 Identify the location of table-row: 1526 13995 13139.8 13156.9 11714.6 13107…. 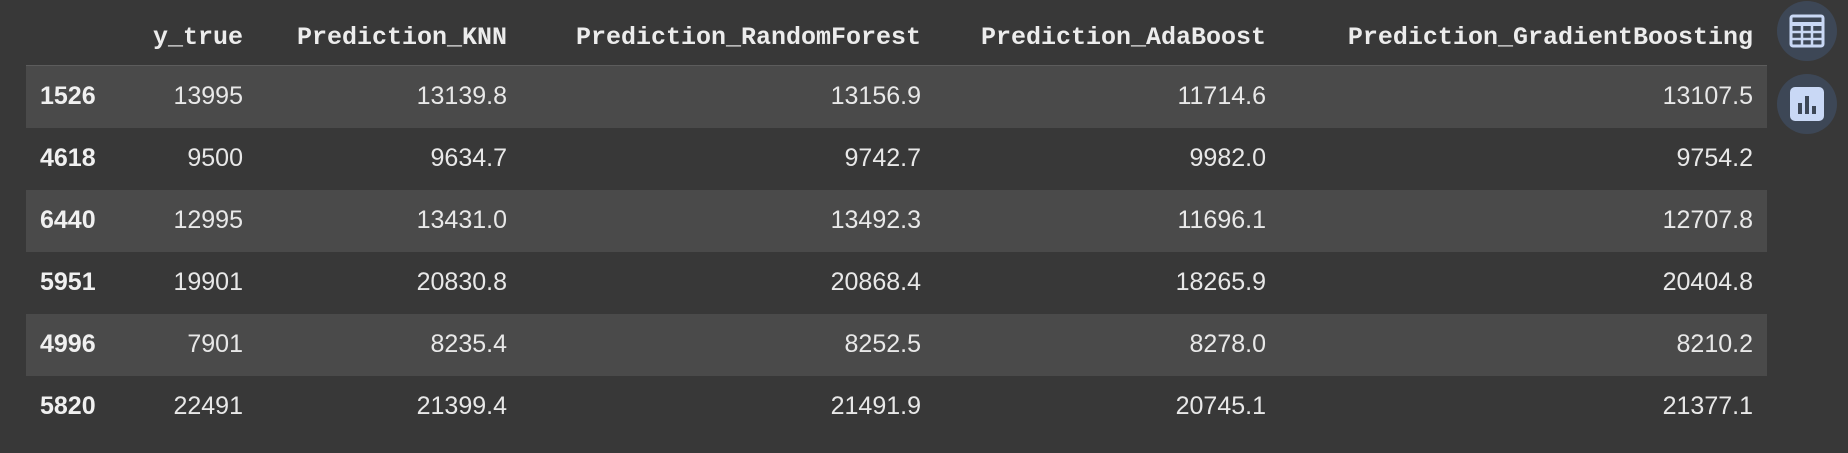
(896, 96).